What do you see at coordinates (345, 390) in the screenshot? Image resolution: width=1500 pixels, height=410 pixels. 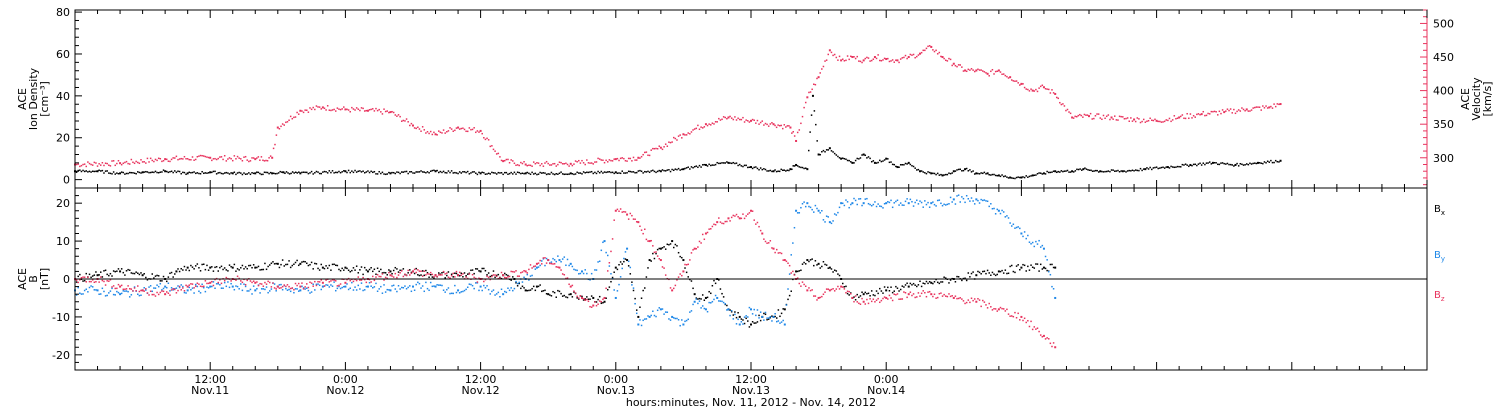 I see `x-tick-date-label: Nov.12` at bounding box center [345, 390].